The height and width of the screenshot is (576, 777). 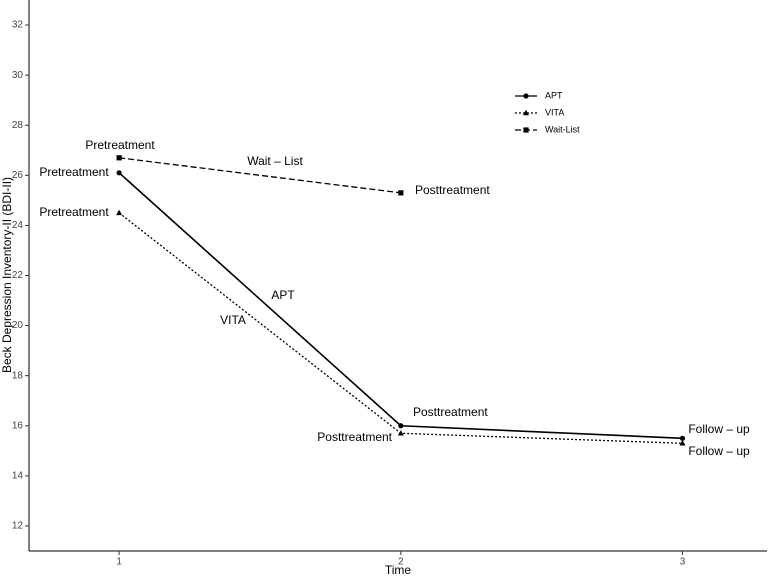 What do you see at coordinates (18, 175) in the screenshot?
I see `y-tick-label: 26` at bounding box center [18, 175].